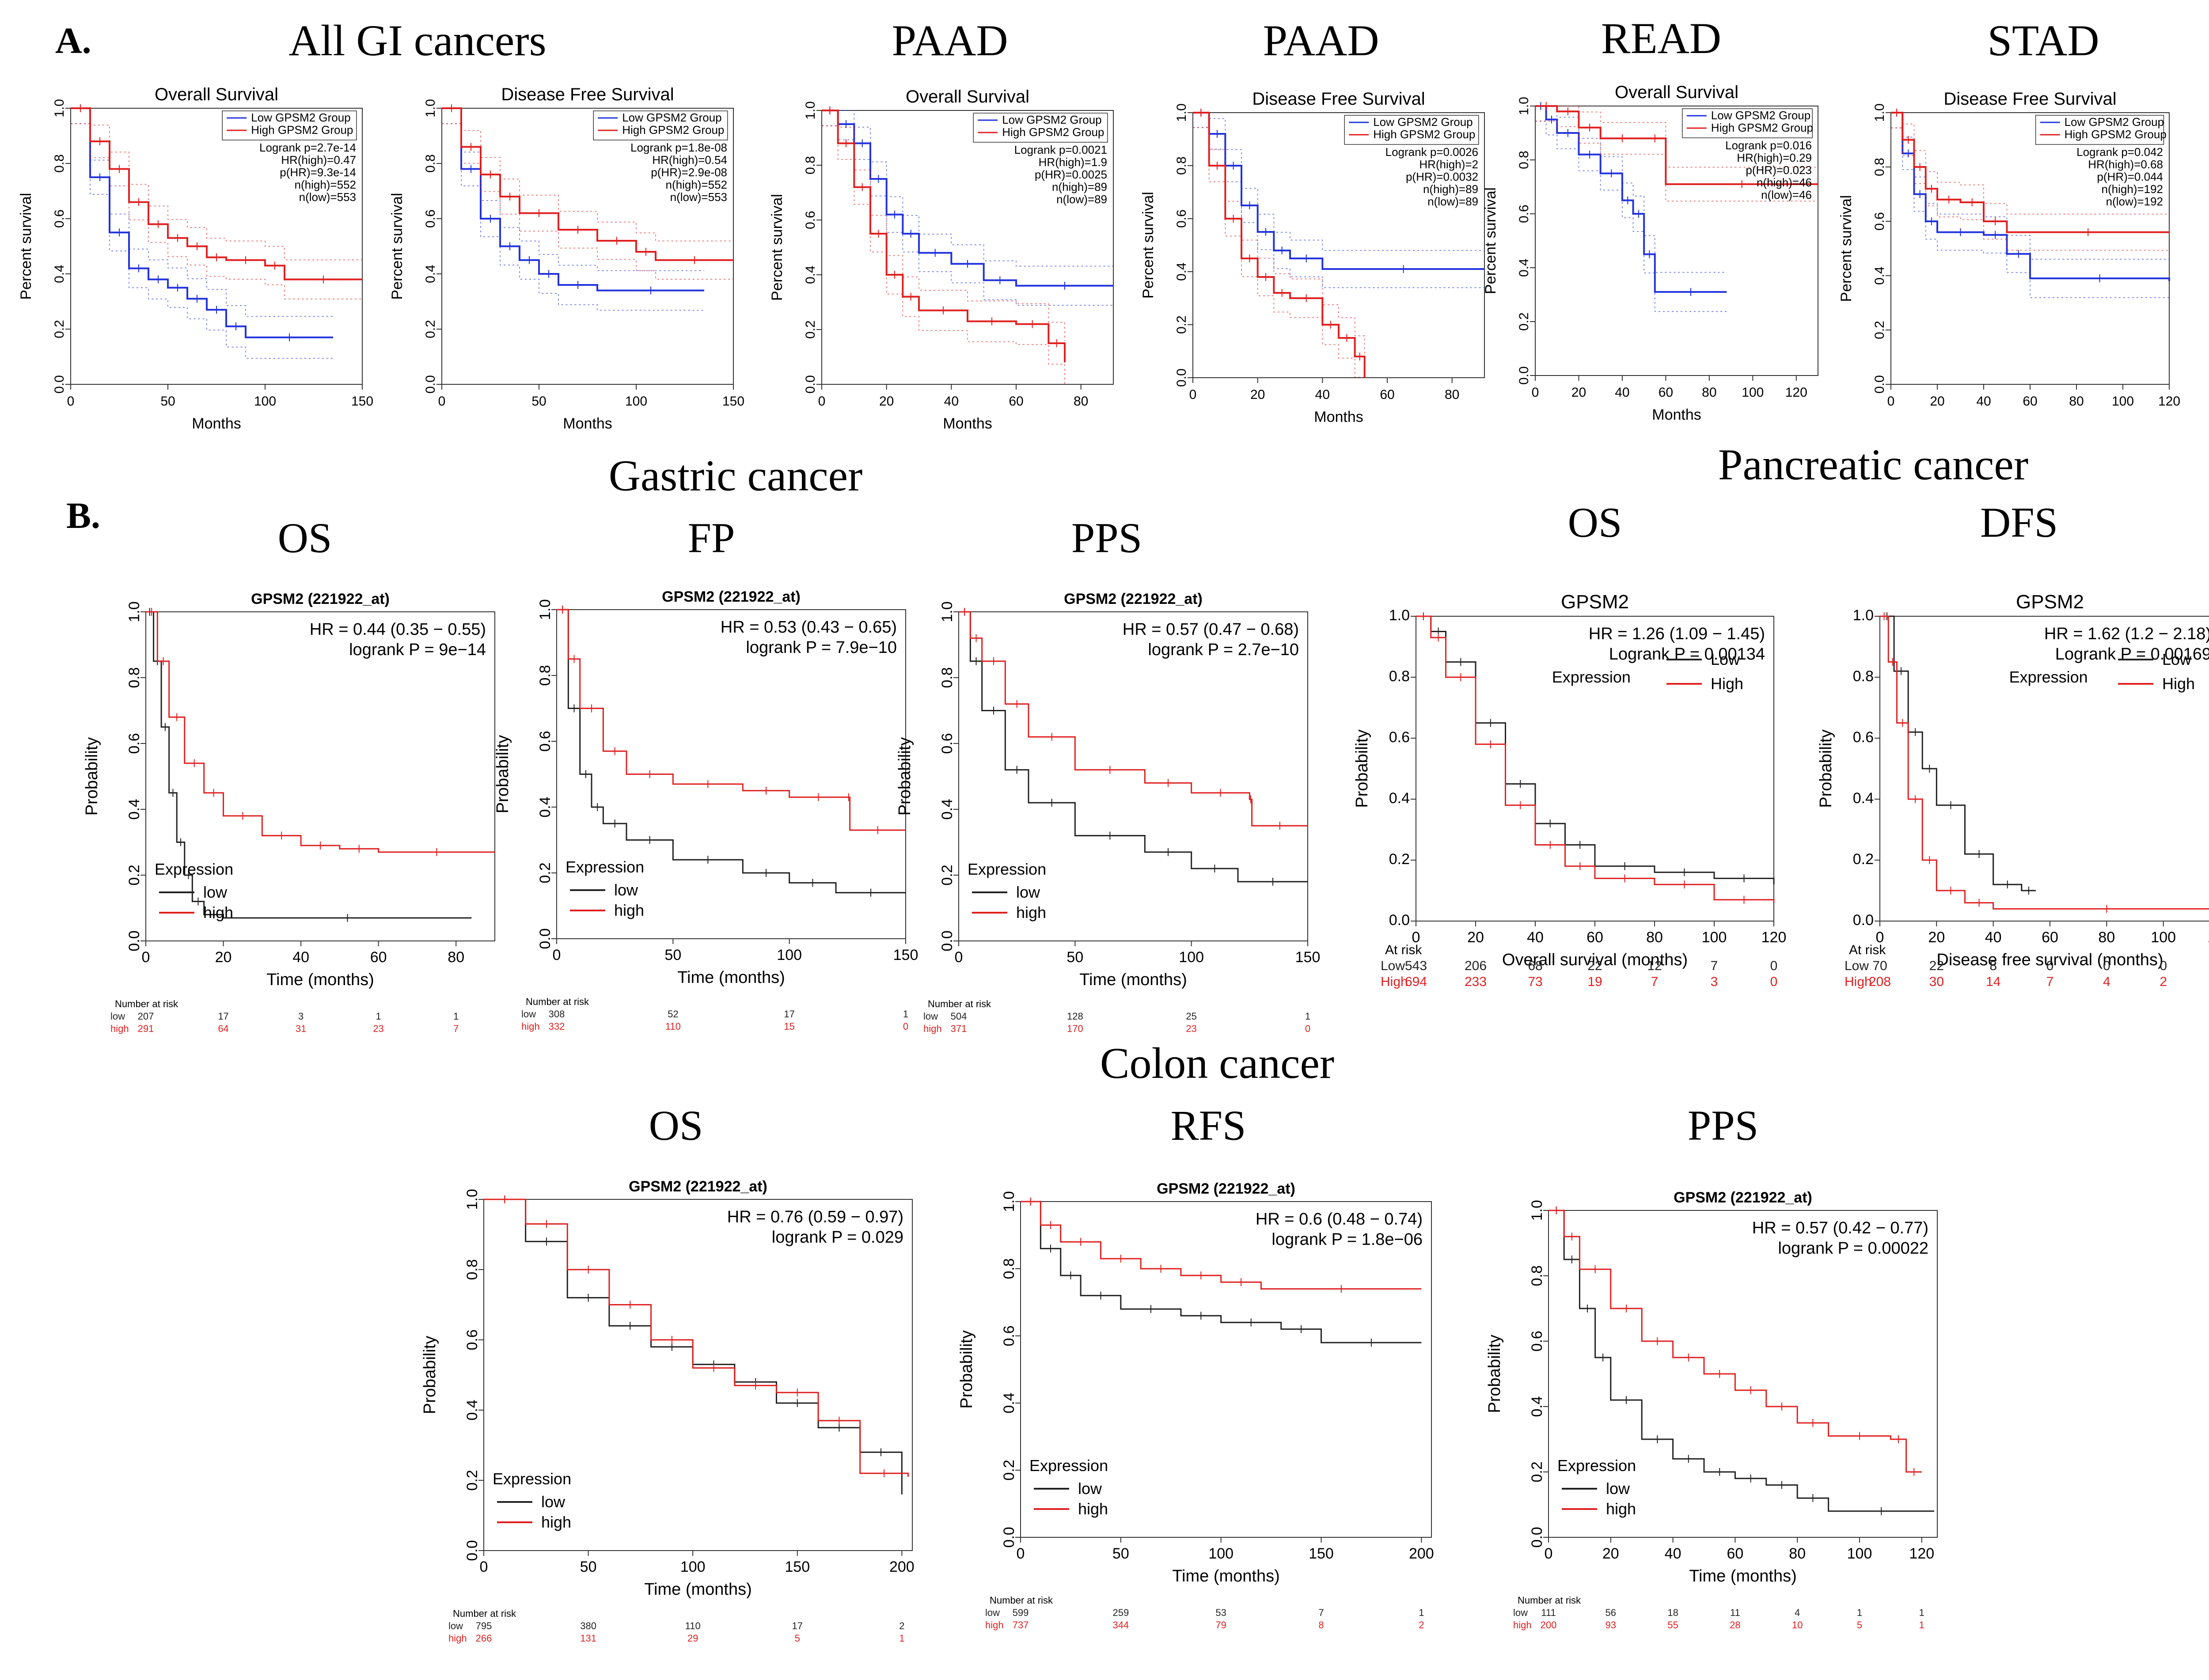 This screenshot has width=2209, height=1680. Describe the element at coordinates (1021, 1613) in the screenshot. I see `risk-value: 599` at that location.